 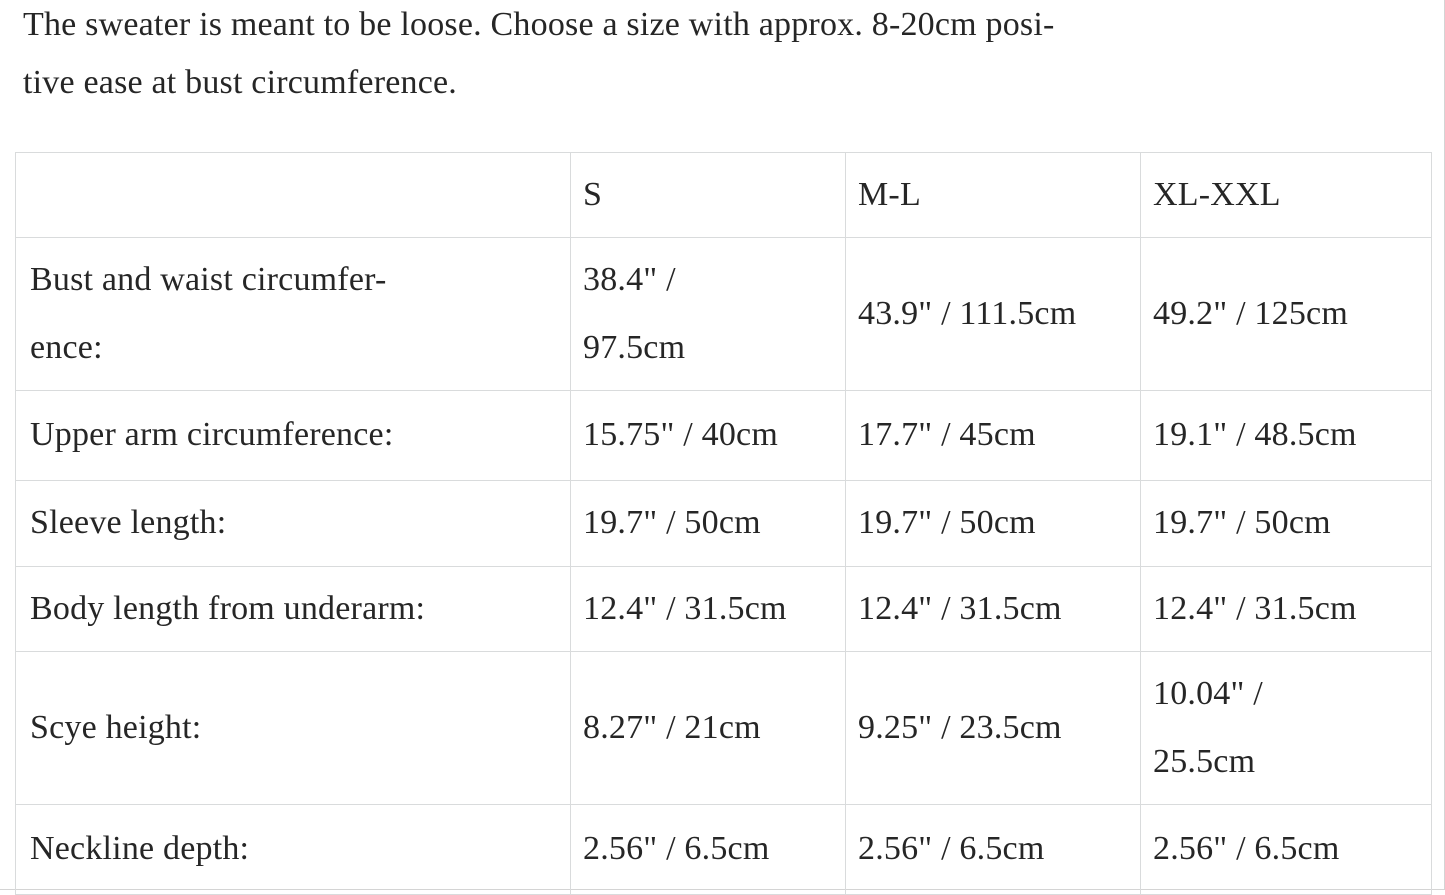 I want to click on measurement-value: 10.04" / 25.5cm, so click(x=1286, y=727).